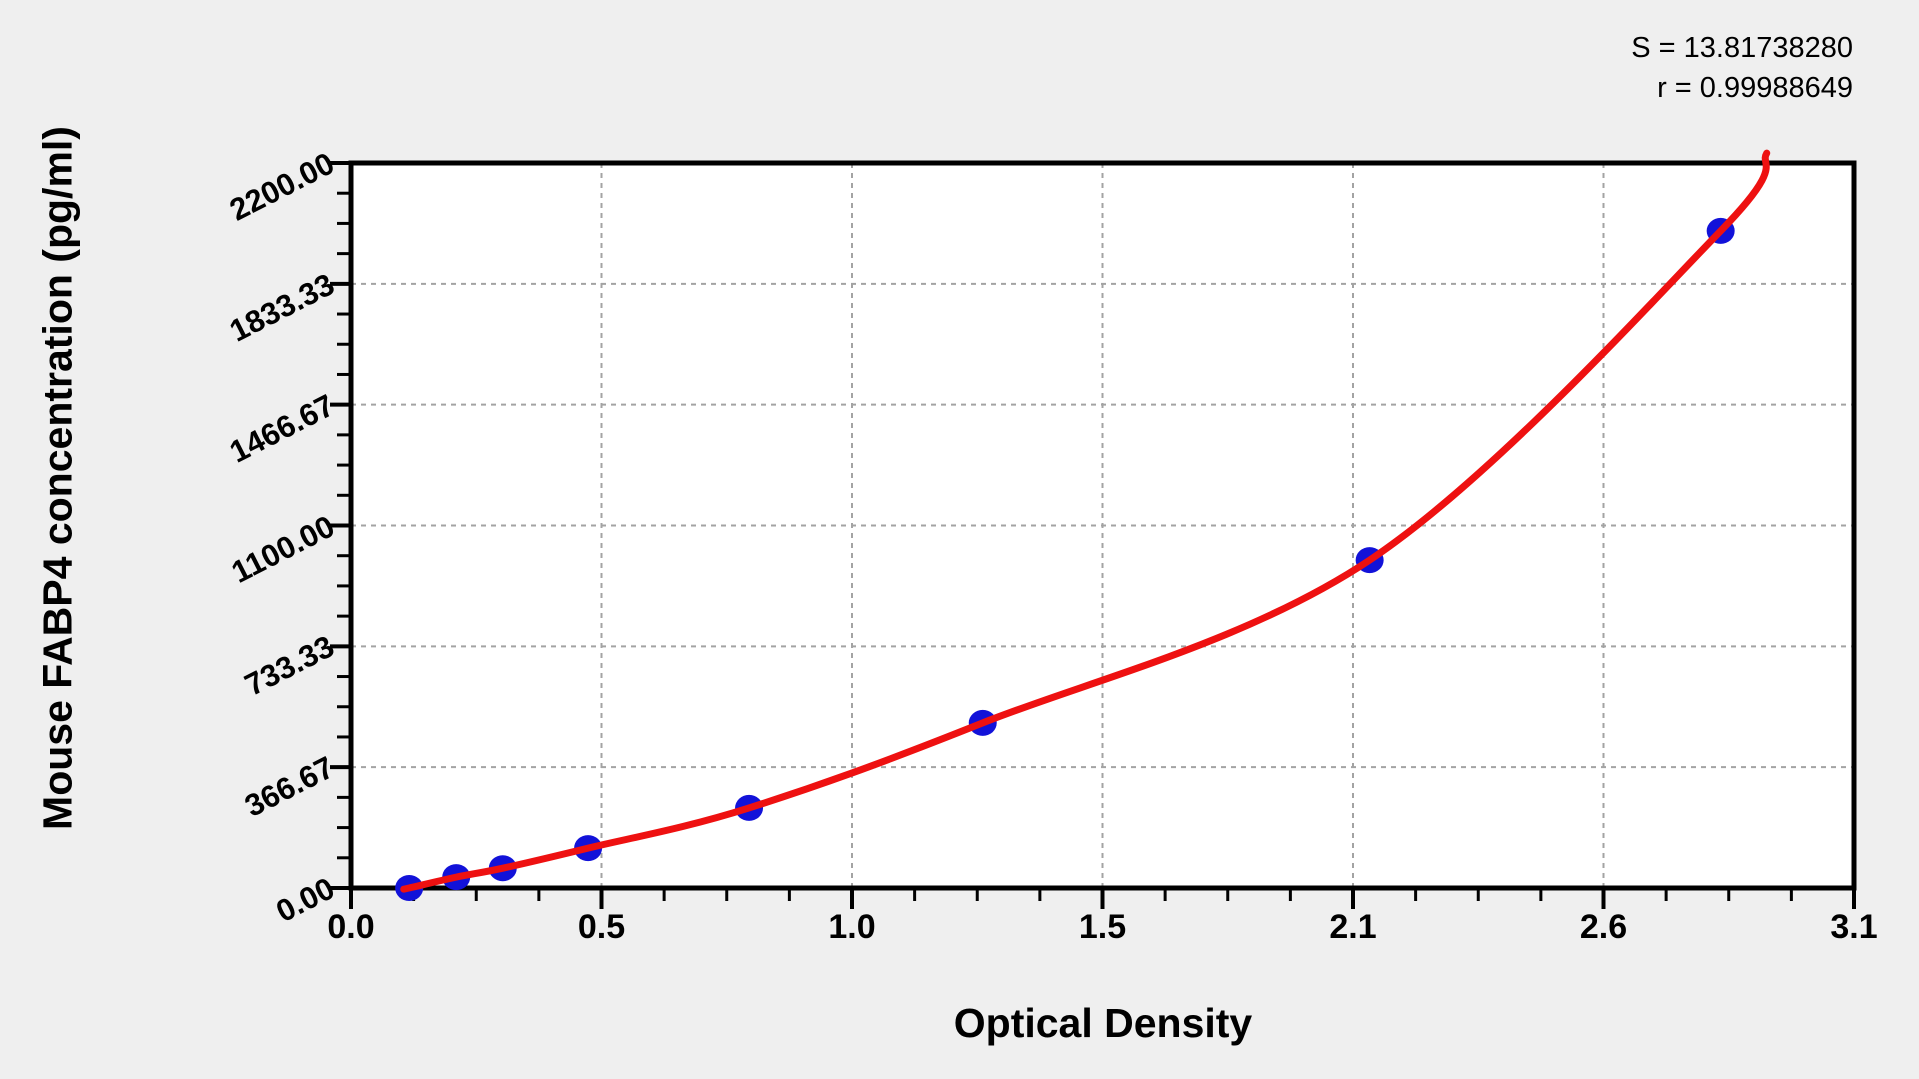  I want to click on fit-stat-s: S = 13.81738280, so click(1742, 48).